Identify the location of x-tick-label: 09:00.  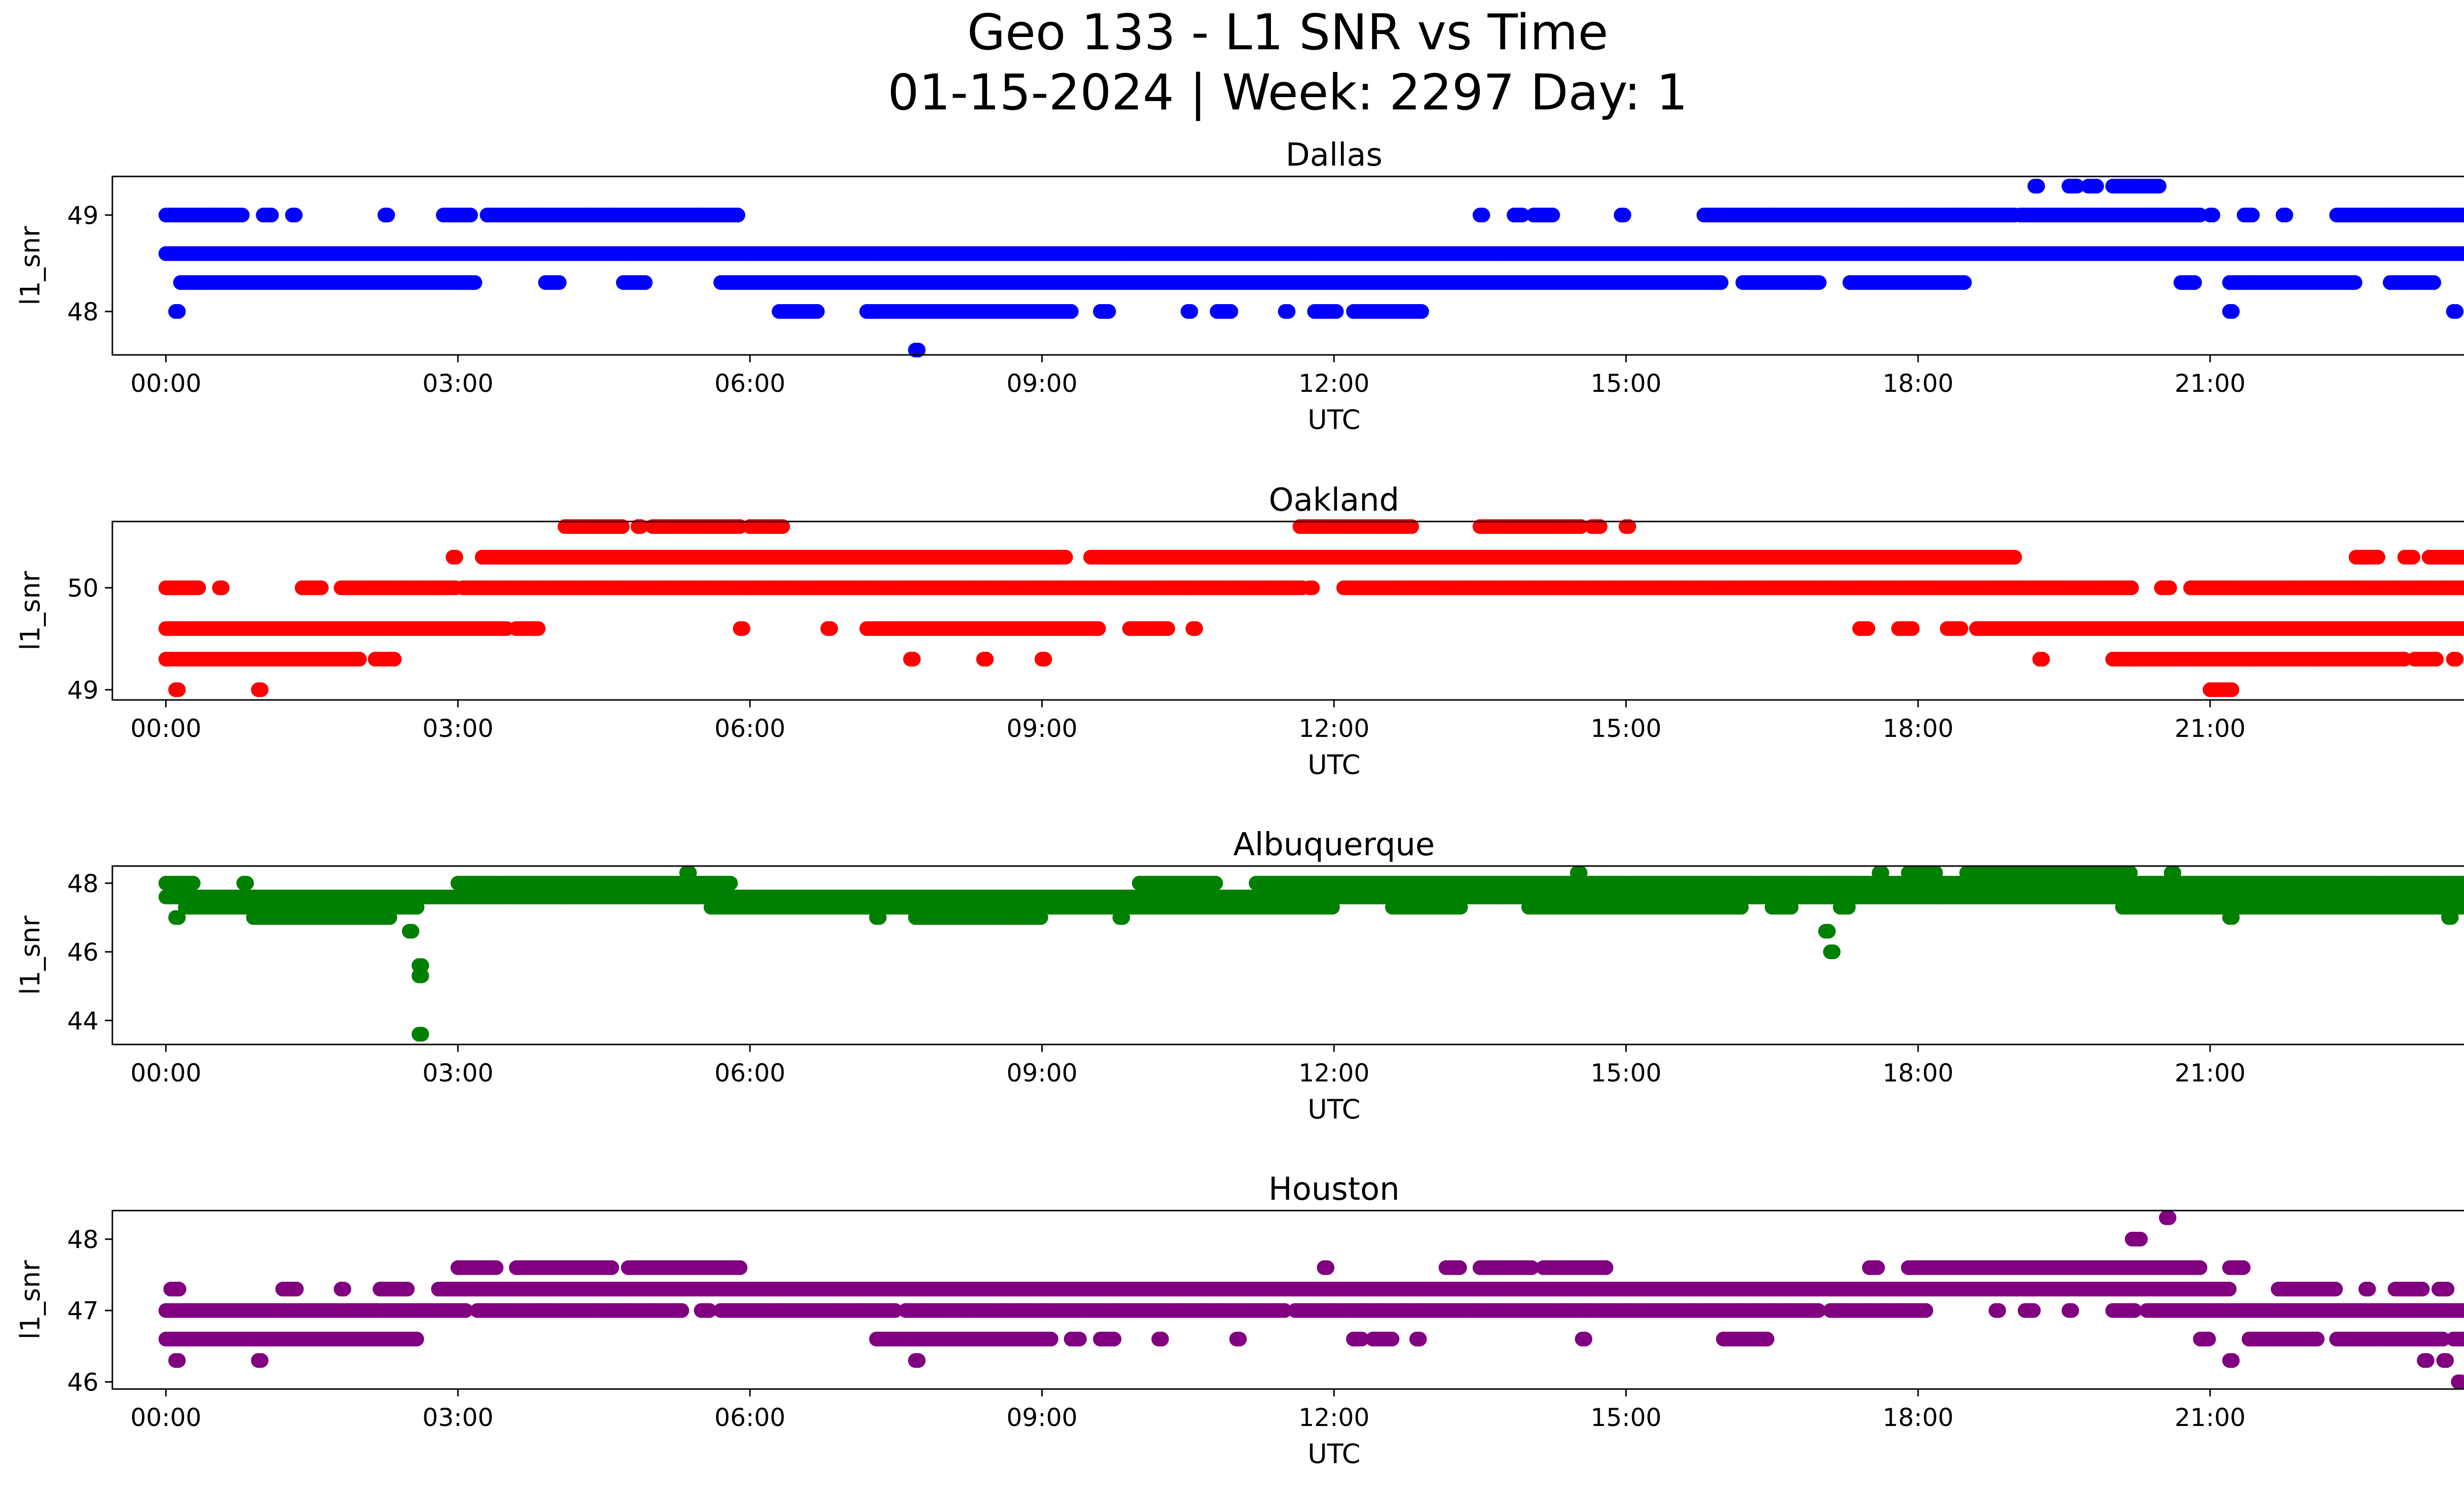
(1041, 728).